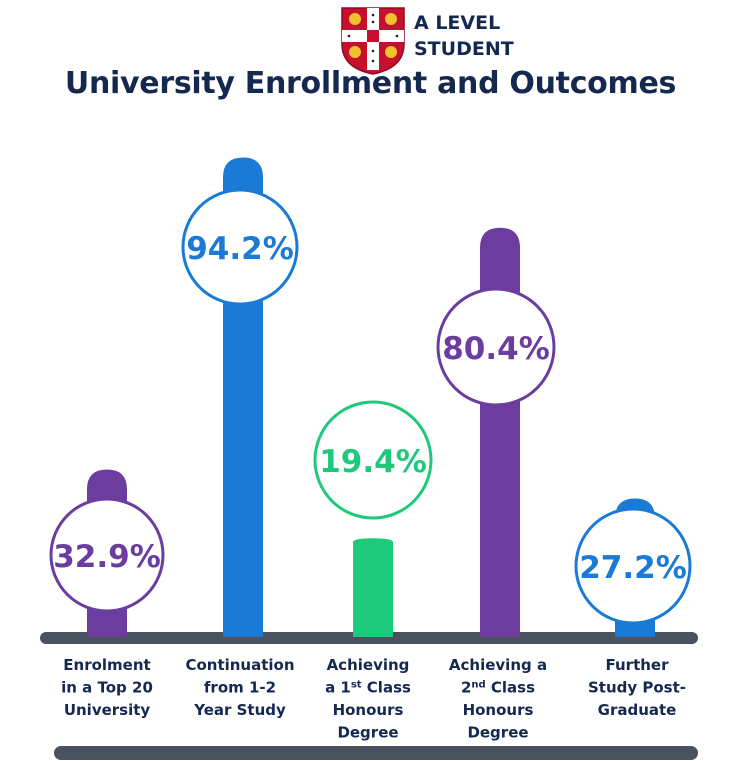 This screenshot has width=741, height=761. What do you see at coordinates (107, 687) in the screenshot?
I see `category-label-1: Enrolment in a Top 20 University` at bounding box center [107, 687].